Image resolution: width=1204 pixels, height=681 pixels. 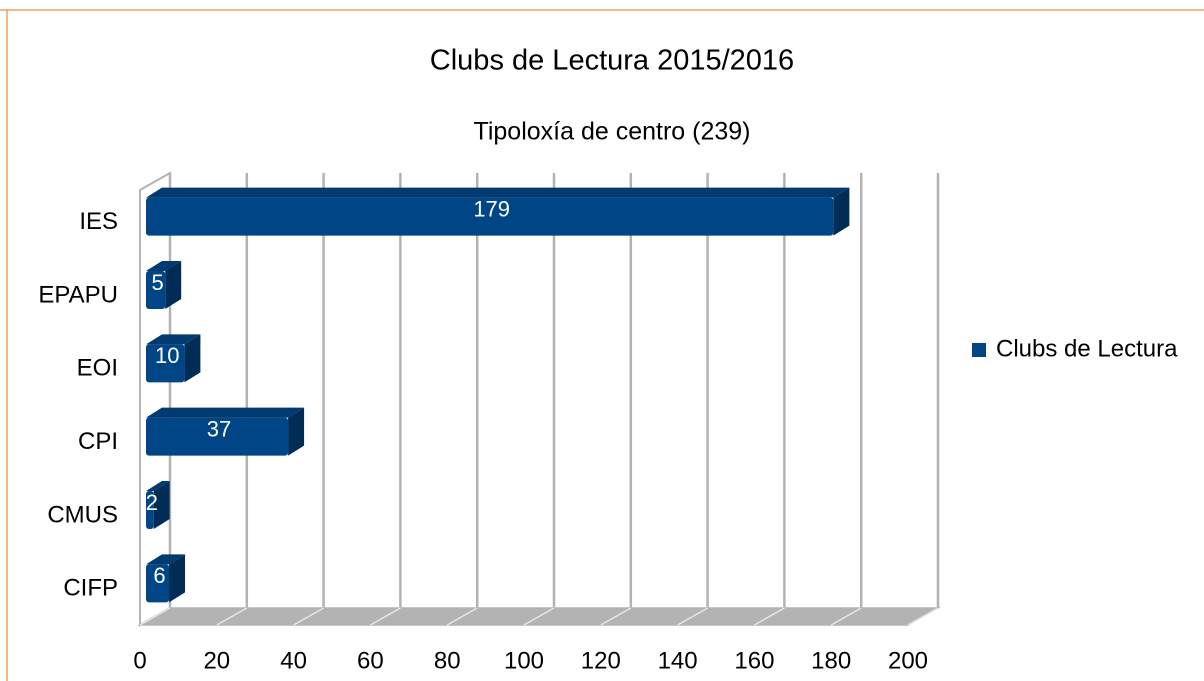 I want to click on data-label: 5, so click(x=157, y=282).